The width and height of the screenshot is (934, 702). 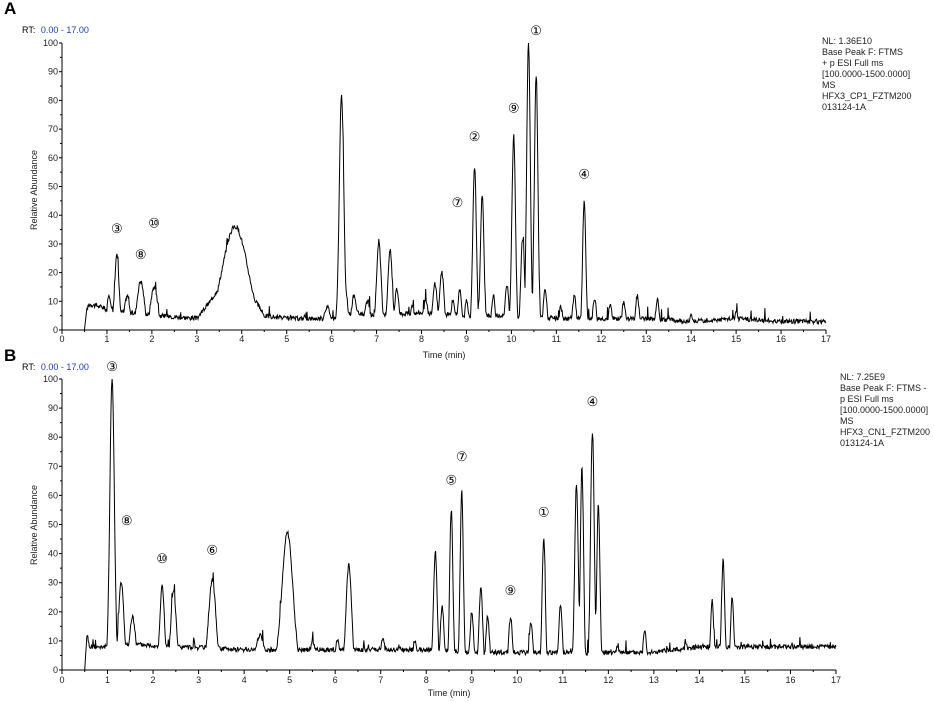 I want to click on x-tick-label: 16, so click(x=781, y=339).